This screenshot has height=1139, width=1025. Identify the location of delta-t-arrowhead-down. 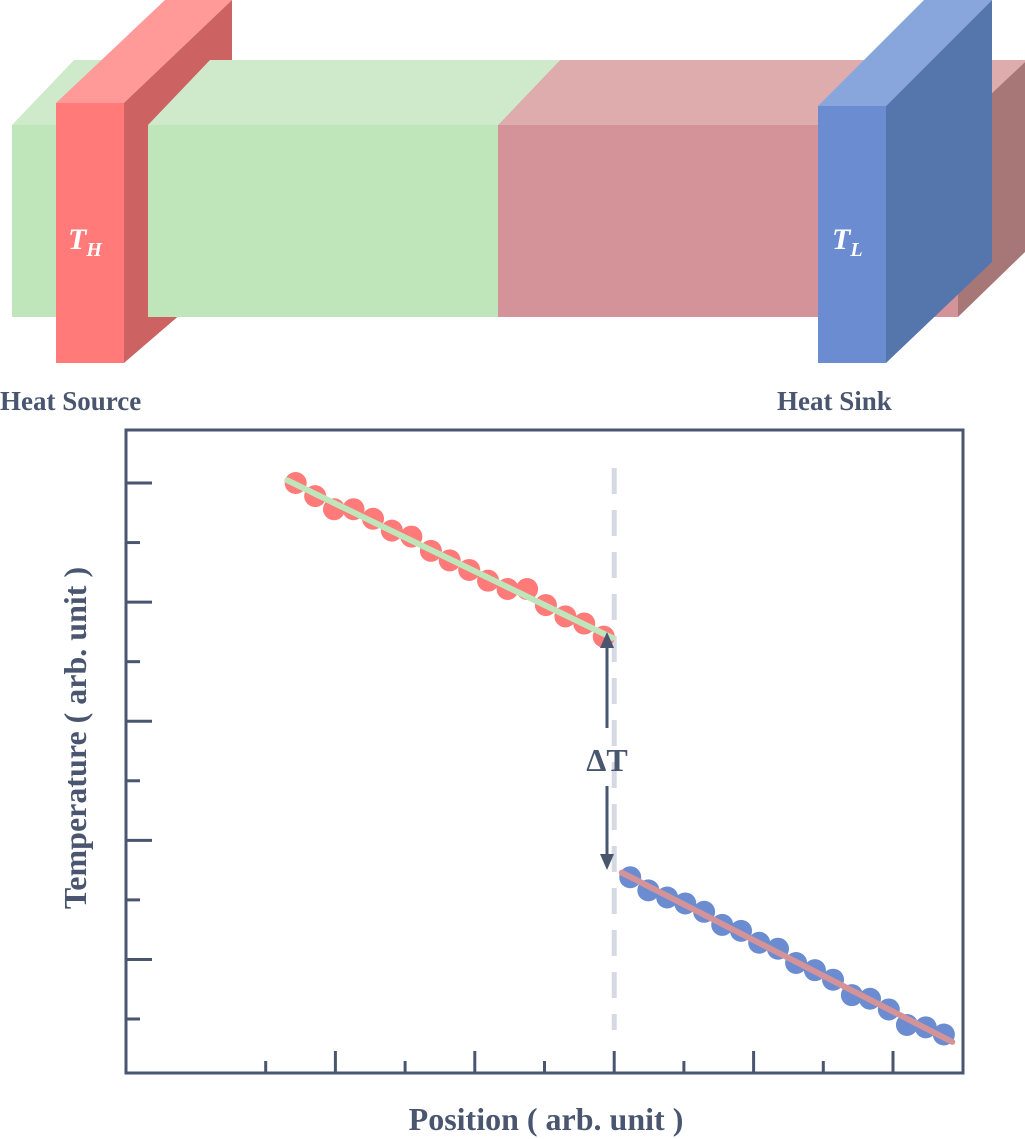
(607, 862).